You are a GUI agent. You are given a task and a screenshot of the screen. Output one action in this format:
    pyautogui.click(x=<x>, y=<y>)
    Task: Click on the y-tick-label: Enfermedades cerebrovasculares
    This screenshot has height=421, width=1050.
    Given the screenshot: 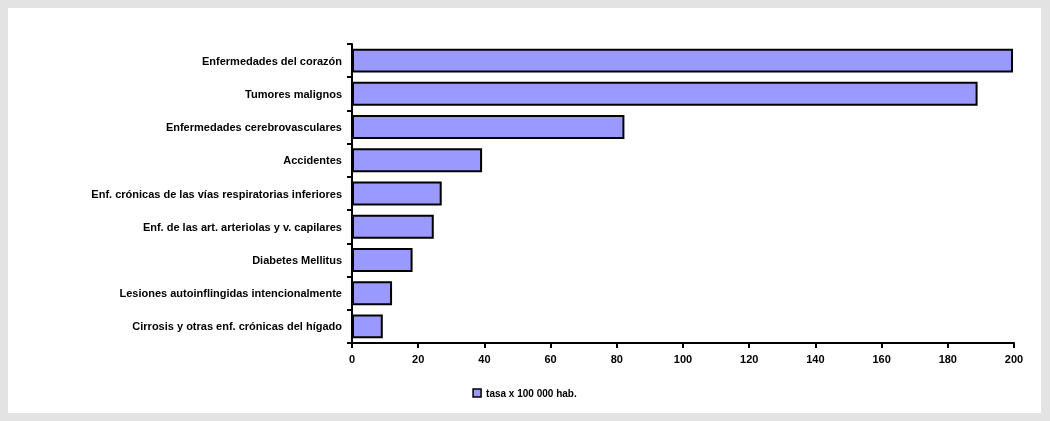 What is the action you would take?
    pyautogui.click(x=253, y=127)
    